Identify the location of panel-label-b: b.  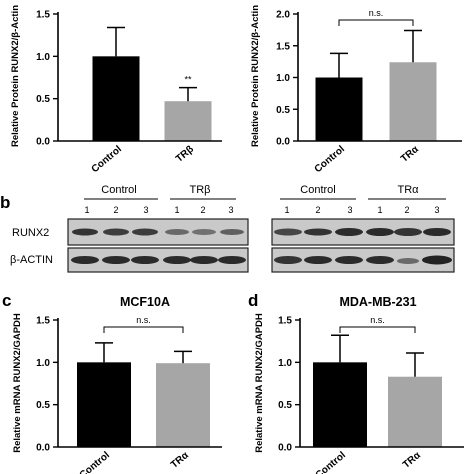
(5, 202).